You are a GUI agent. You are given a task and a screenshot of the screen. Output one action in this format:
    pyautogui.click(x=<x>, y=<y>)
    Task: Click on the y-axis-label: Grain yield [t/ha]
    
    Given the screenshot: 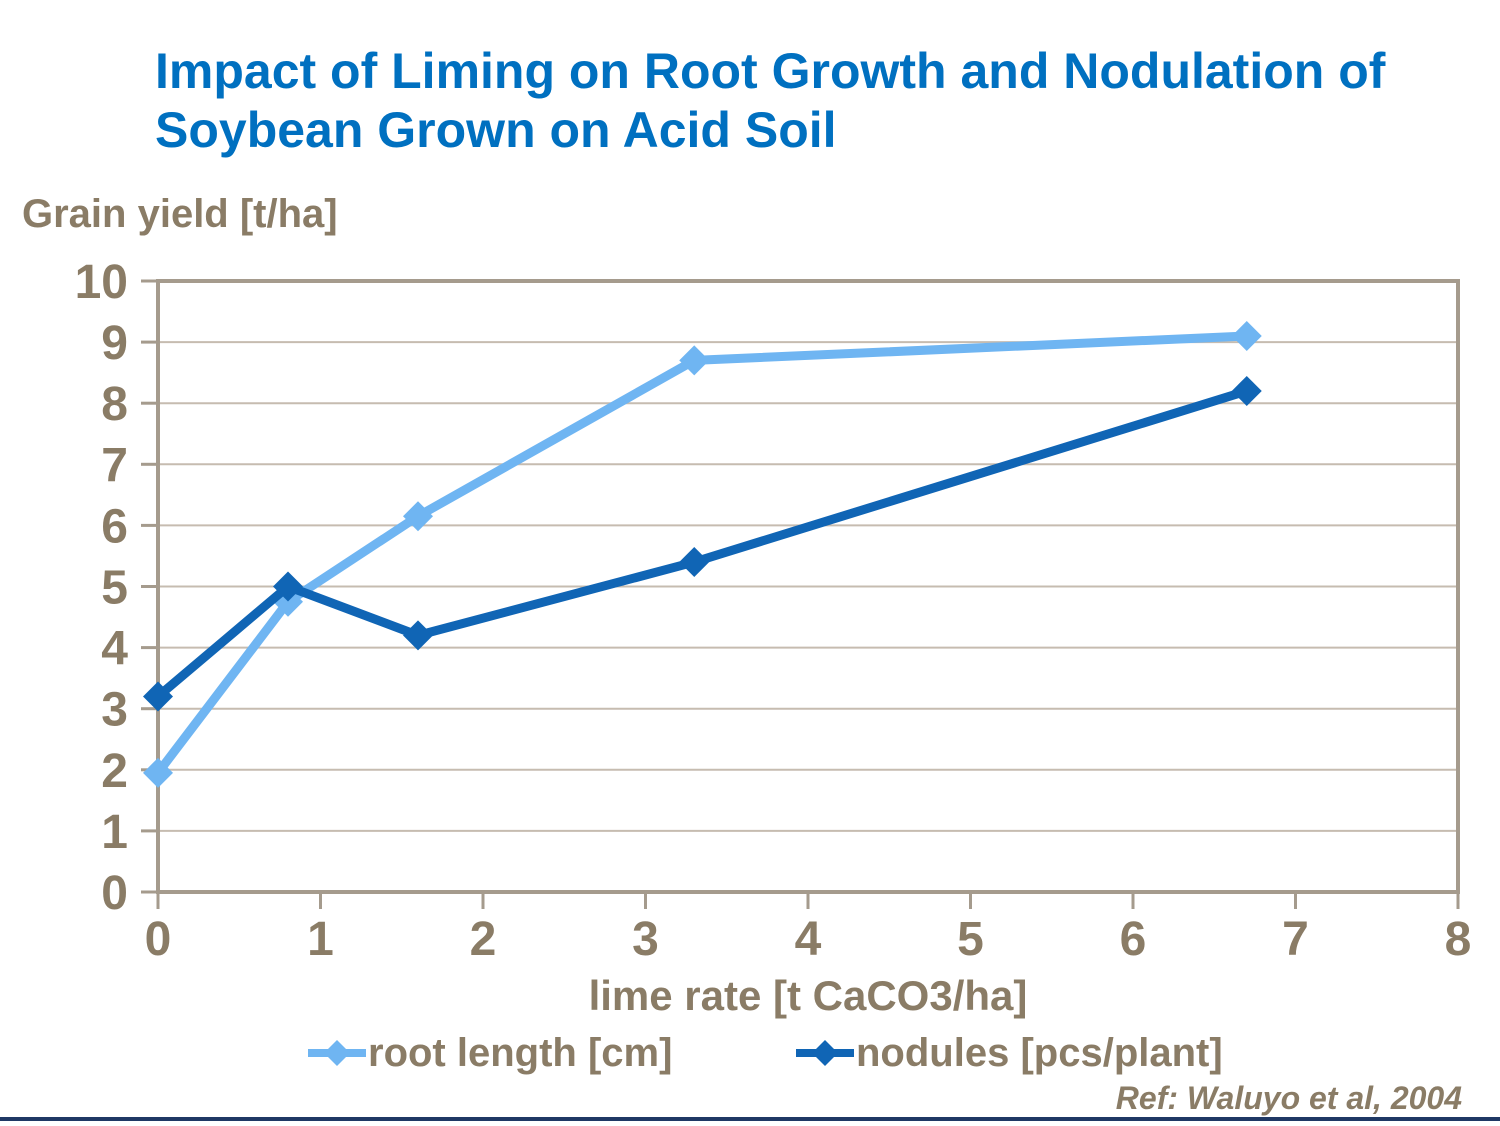 What is the action you would take?
    pyautogui.click(x=180, y=214)
    